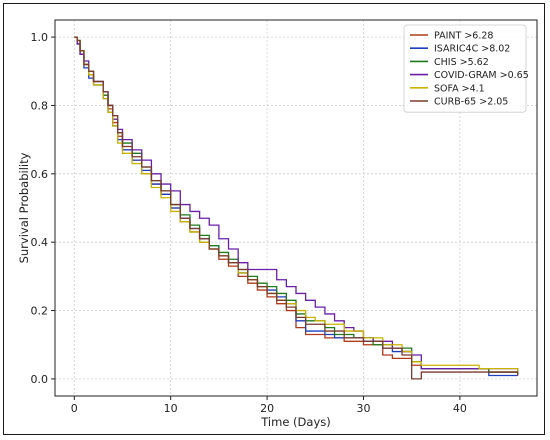 The width and height of the screenshot is (550, 440). What do you see at coordinates (472, 49) in the screenshot?
I see `legend-label: ISARIC4C >8.02` at bounding box center [472, 49].